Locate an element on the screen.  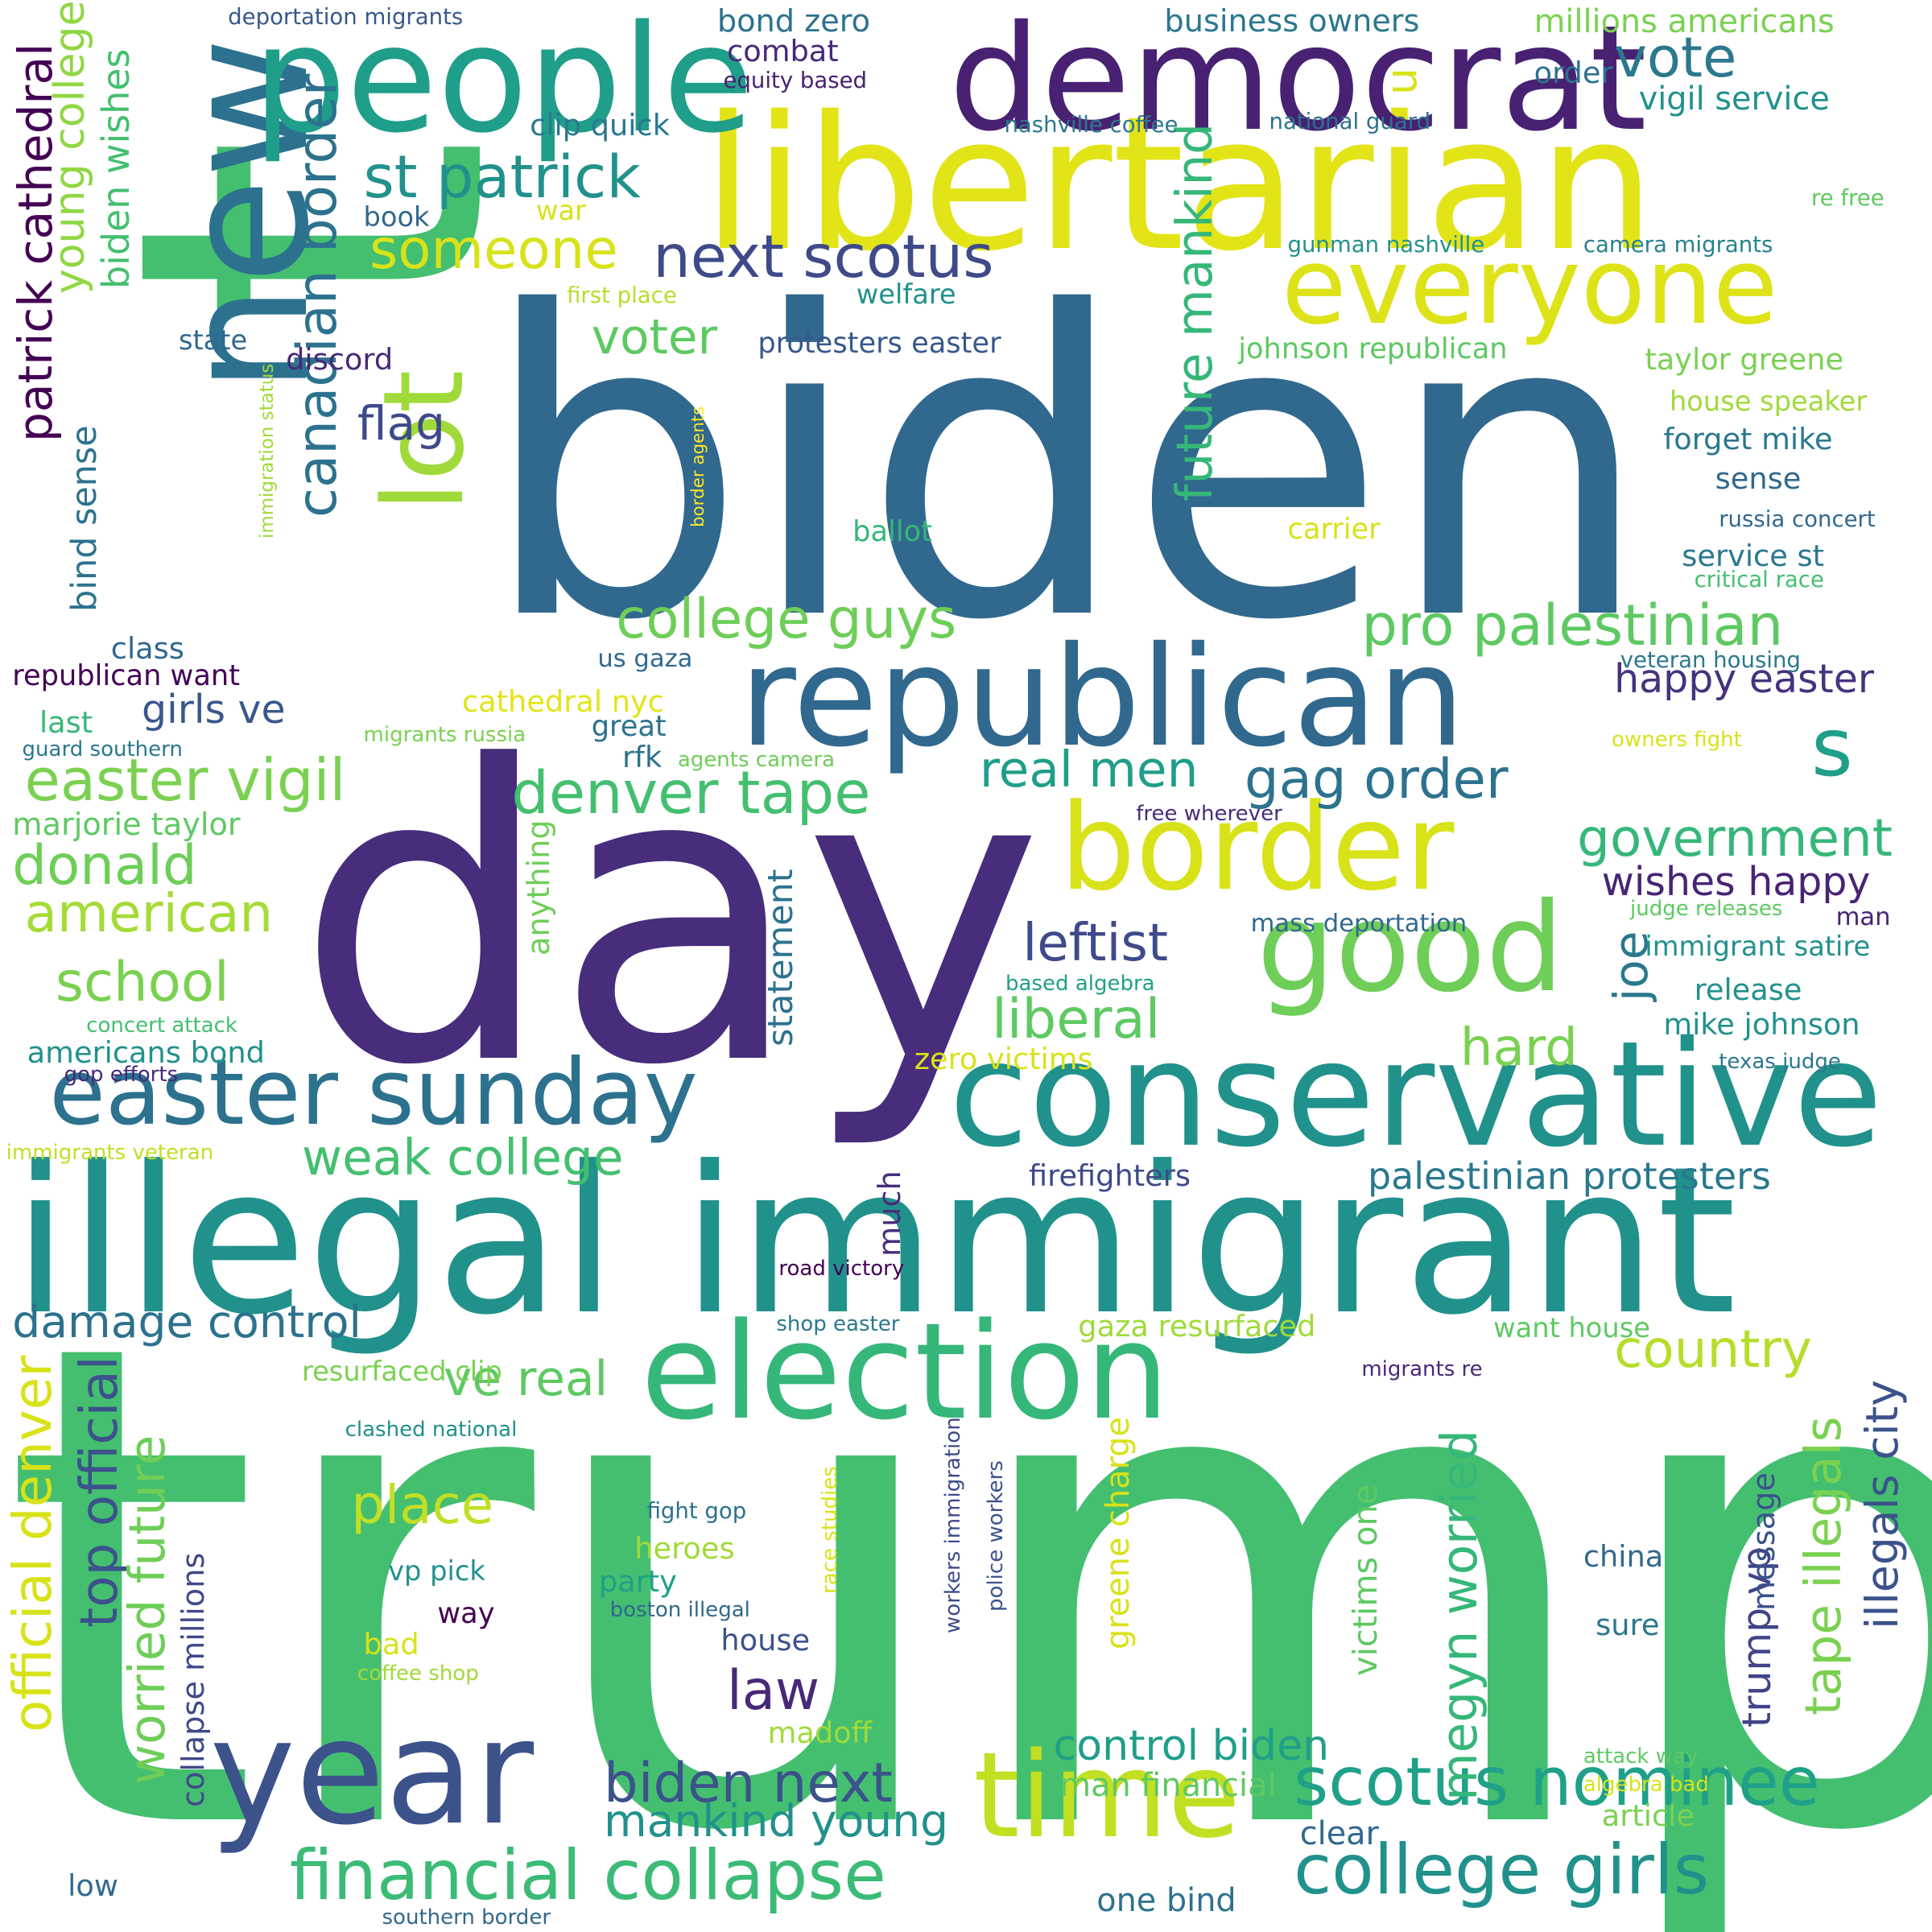
word-illegal-immigrant: illegal immigrant is located at coordinates (874, 1241).